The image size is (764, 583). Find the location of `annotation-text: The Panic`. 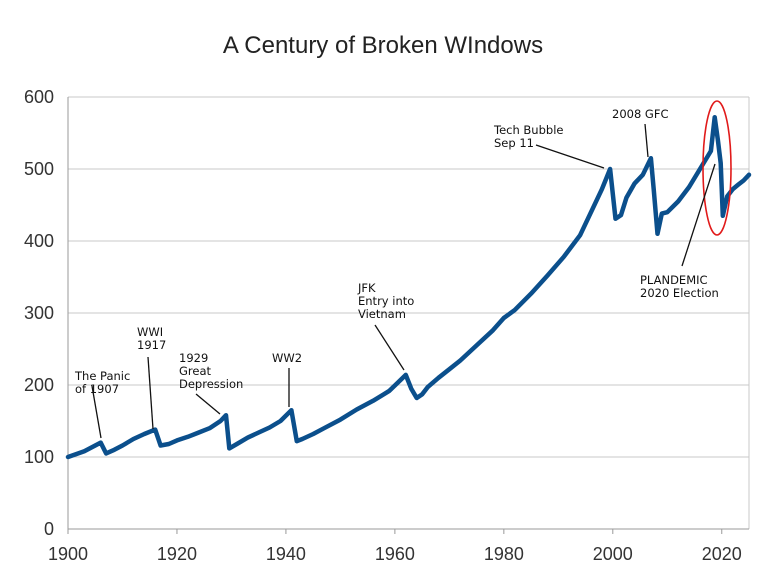

annotation-text: The Panic is located at coordinates (102, 376).